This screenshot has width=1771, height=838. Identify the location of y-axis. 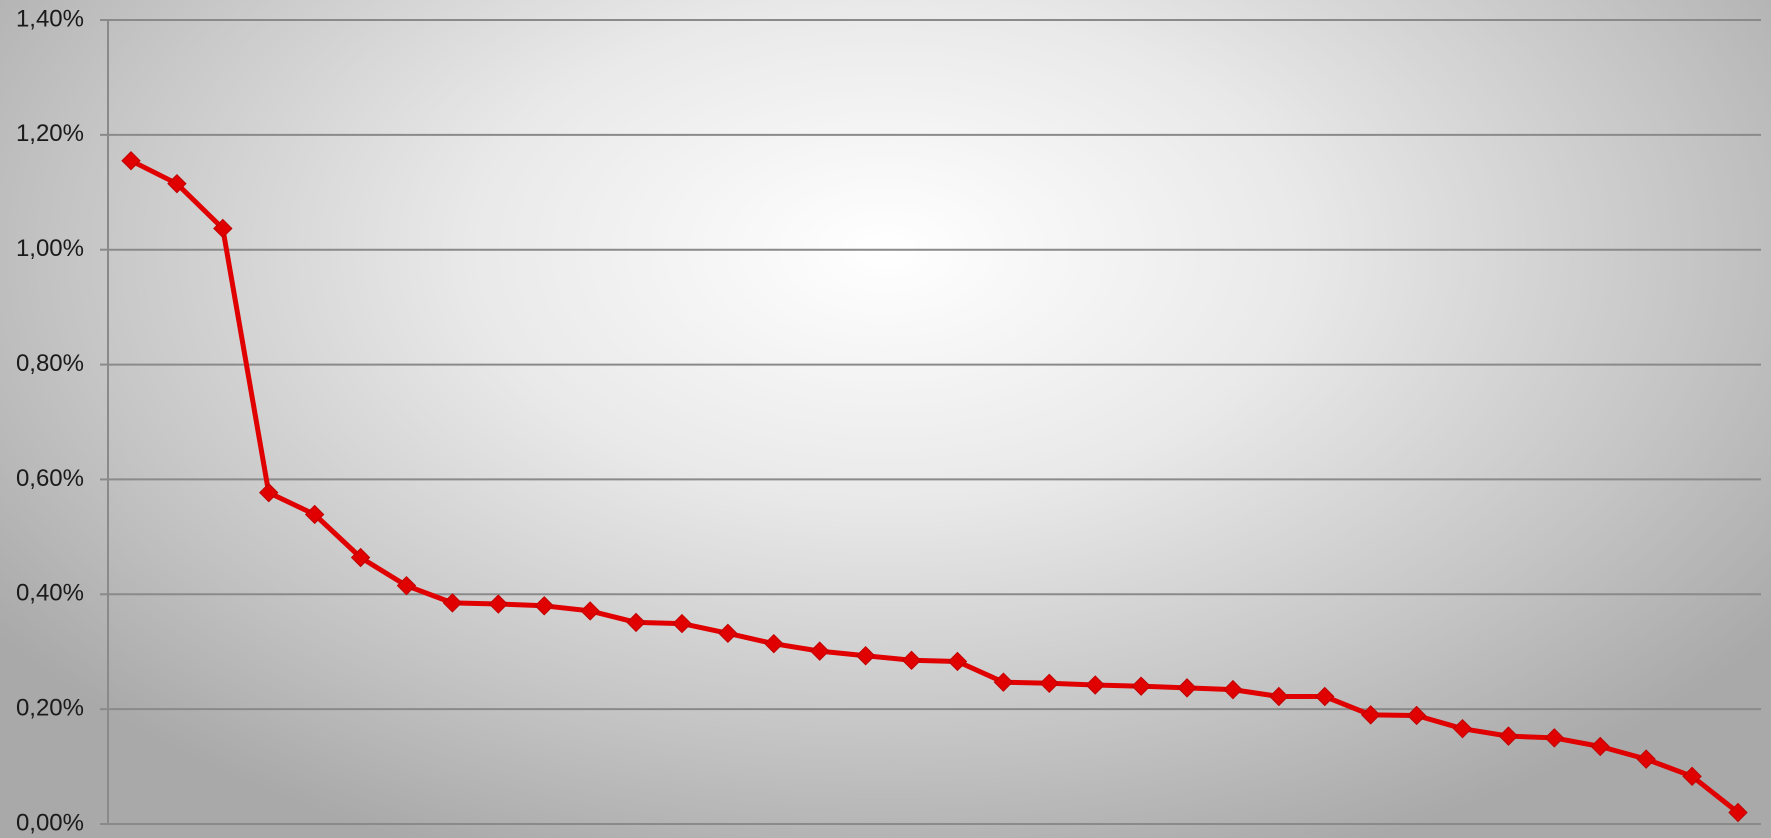
(104, 422).